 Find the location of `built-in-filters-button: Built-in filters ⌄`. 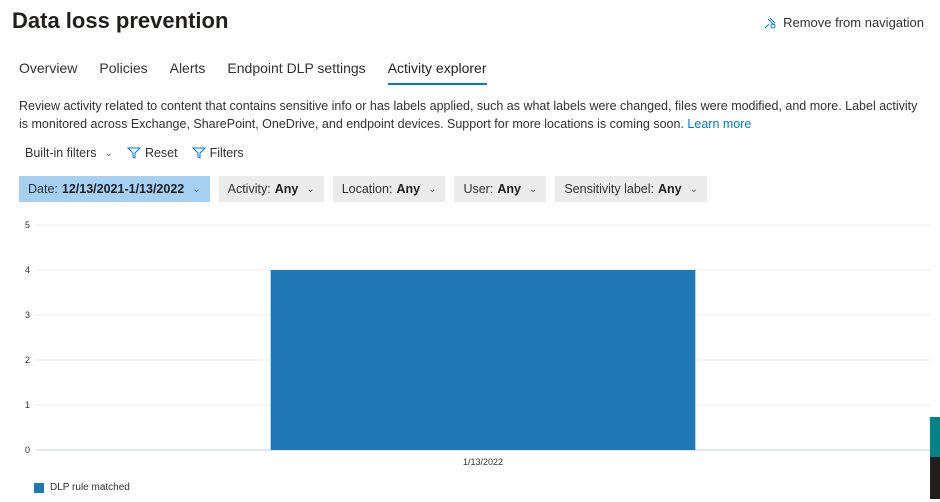

built-in-filters-button: Built-in filters ⌄ is located at coordinates (69, 153).